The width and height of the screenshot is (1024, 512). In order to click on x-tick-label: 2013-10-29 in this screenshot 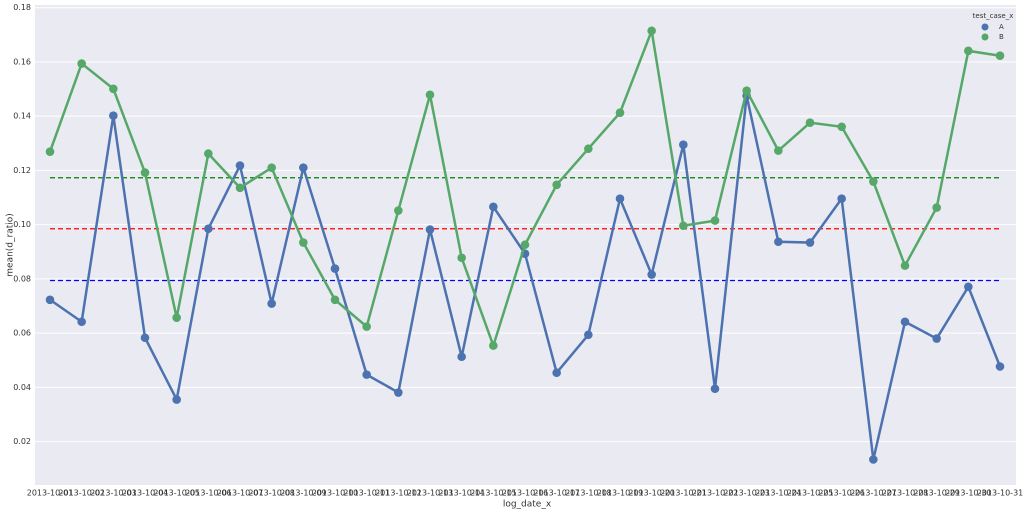, I will do `click(936, 493)`.